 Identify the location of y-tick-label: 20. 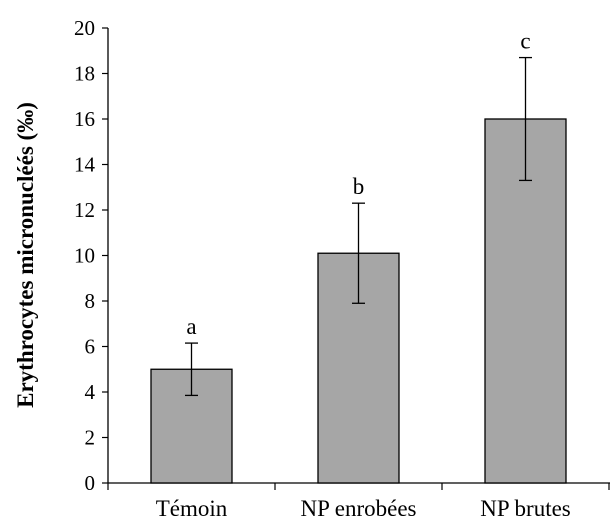
(84, 28).